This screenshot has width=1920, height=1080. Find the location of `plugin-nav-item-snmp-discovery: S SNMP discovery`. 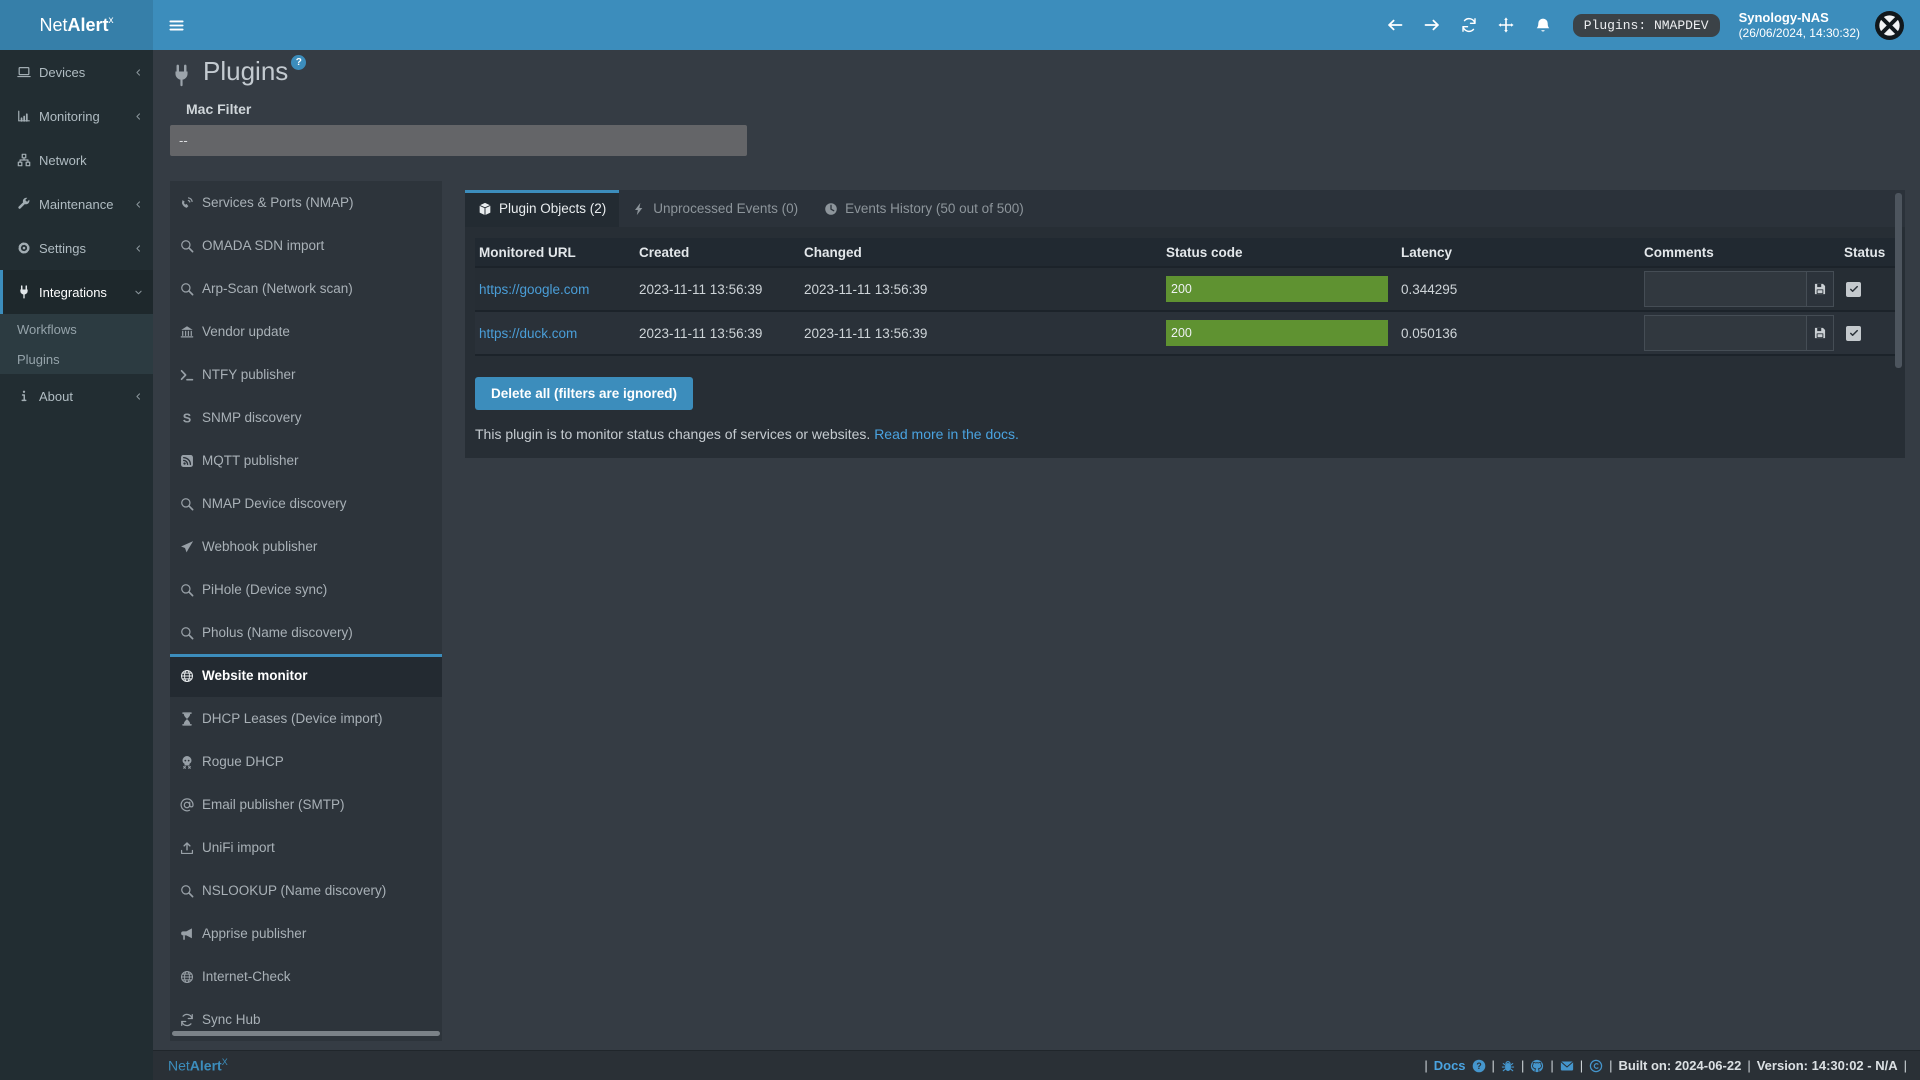

plugin-nav-item-snmp-discovery: S SNMP discovery is located at coordinates (306, 417).